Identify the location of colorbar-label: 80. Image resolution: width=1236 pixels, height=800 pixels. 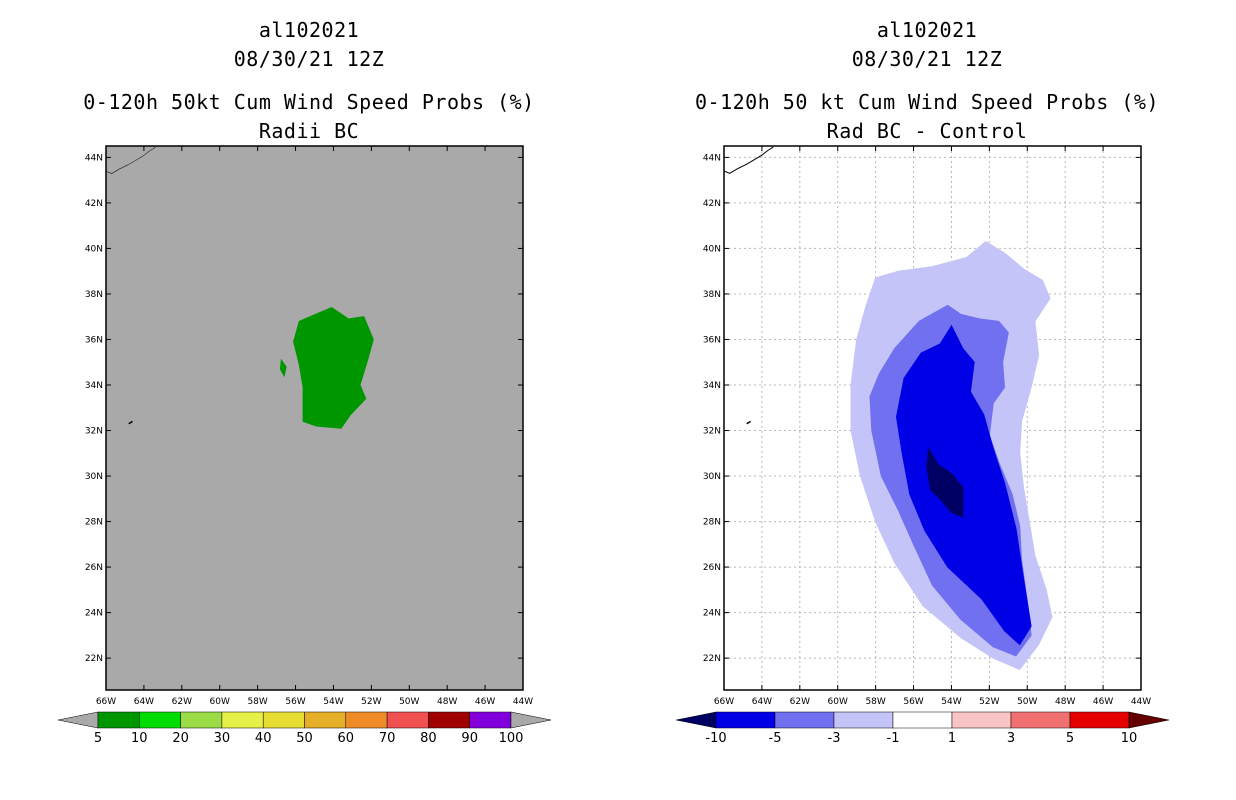
(428, 738).